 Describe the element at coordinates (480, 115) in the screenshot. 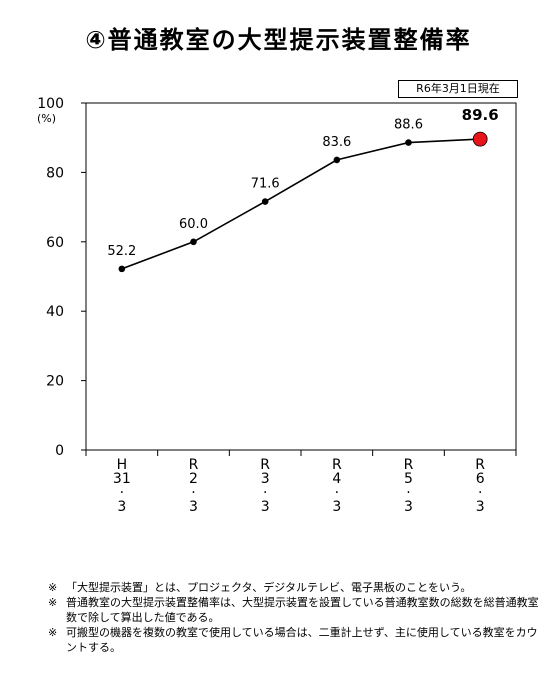

I see `data-label: 89.6` at that location.